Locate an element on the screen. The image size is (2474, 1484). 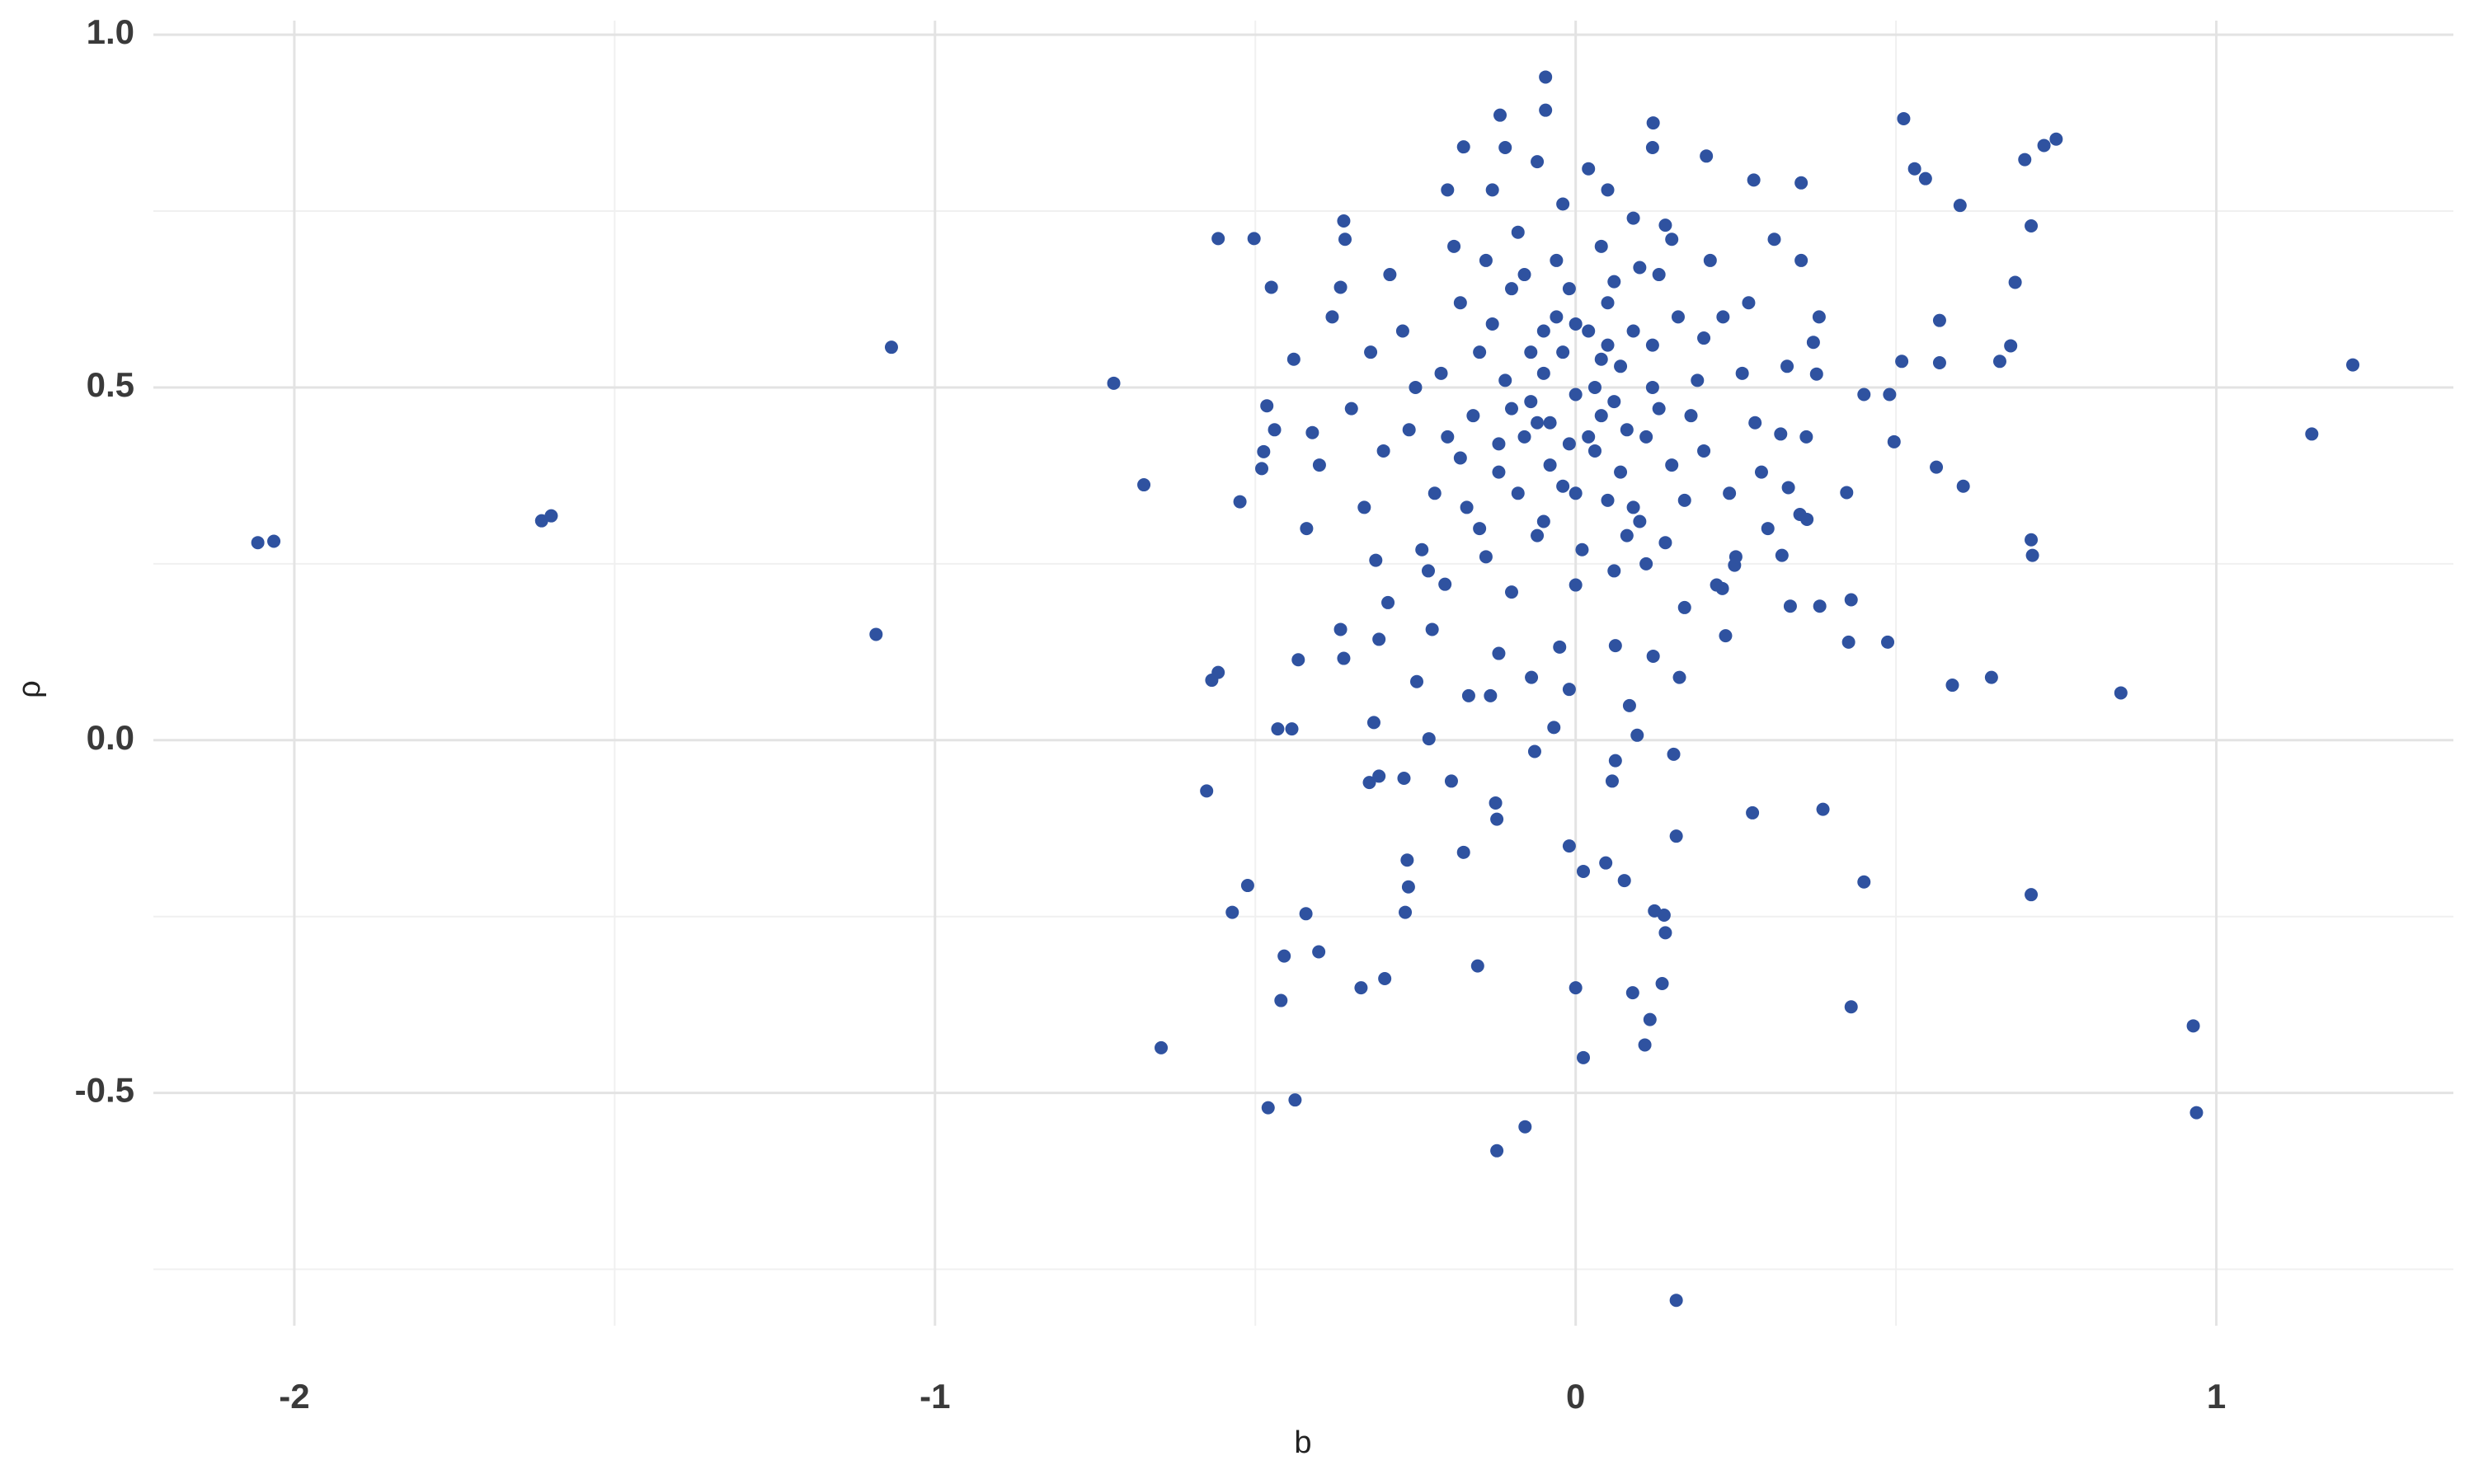
y-tick-label: 0.0 is located at coordinates (110, 737).